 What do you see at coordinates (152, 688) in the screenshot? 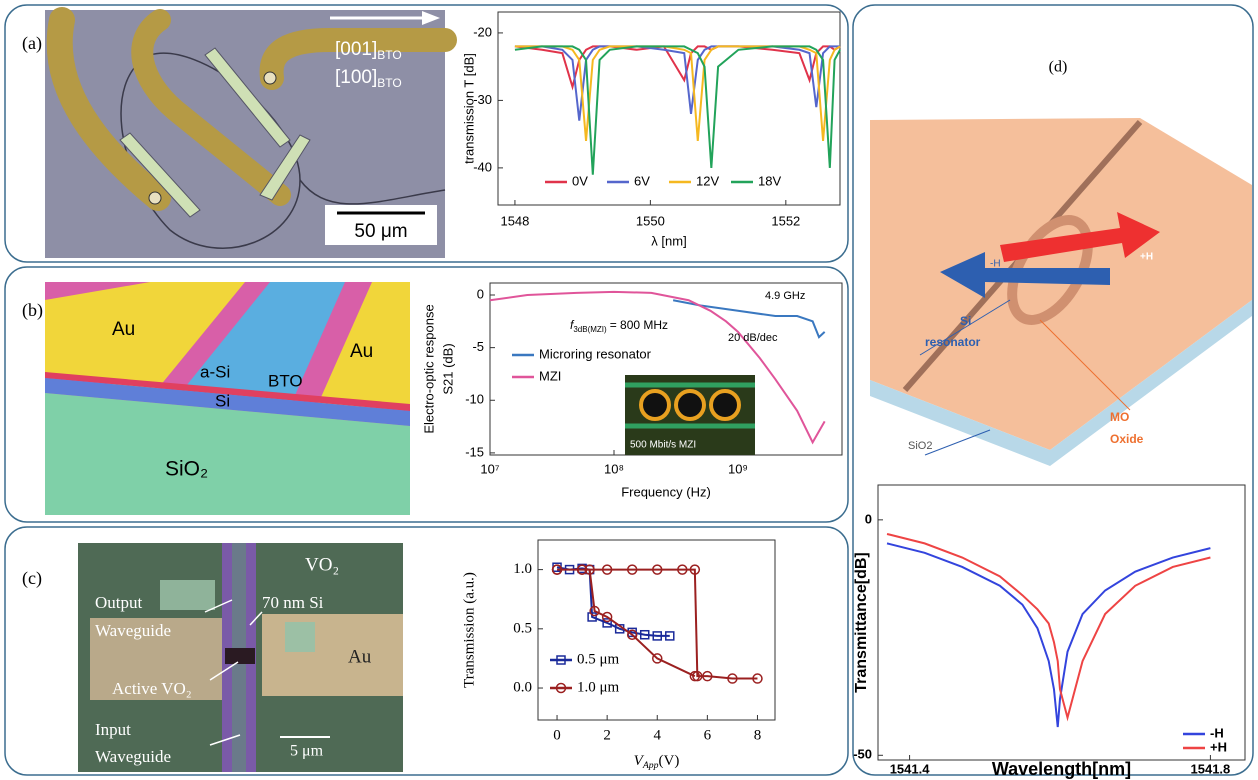
I see `region-label: Active VO₂` at bounding box center [152, 688].